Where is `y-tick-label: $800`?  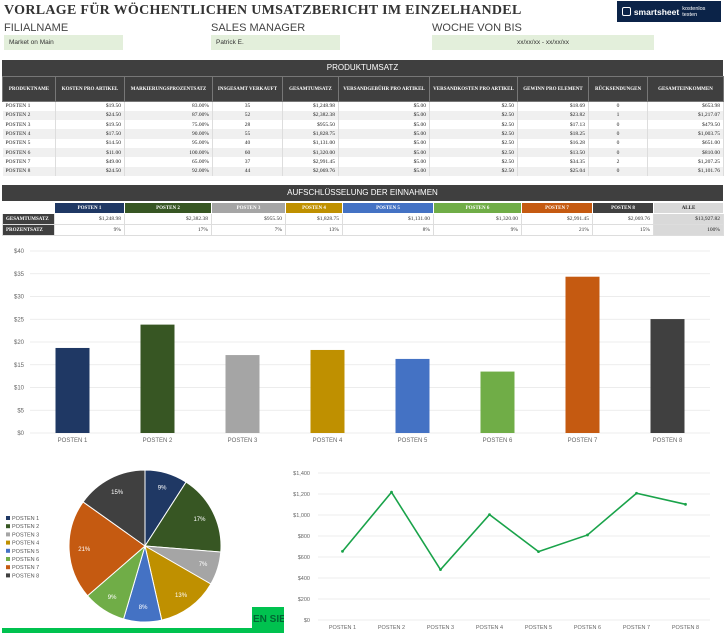 y-tick-label: $800 is located at coordinates (304, 537).